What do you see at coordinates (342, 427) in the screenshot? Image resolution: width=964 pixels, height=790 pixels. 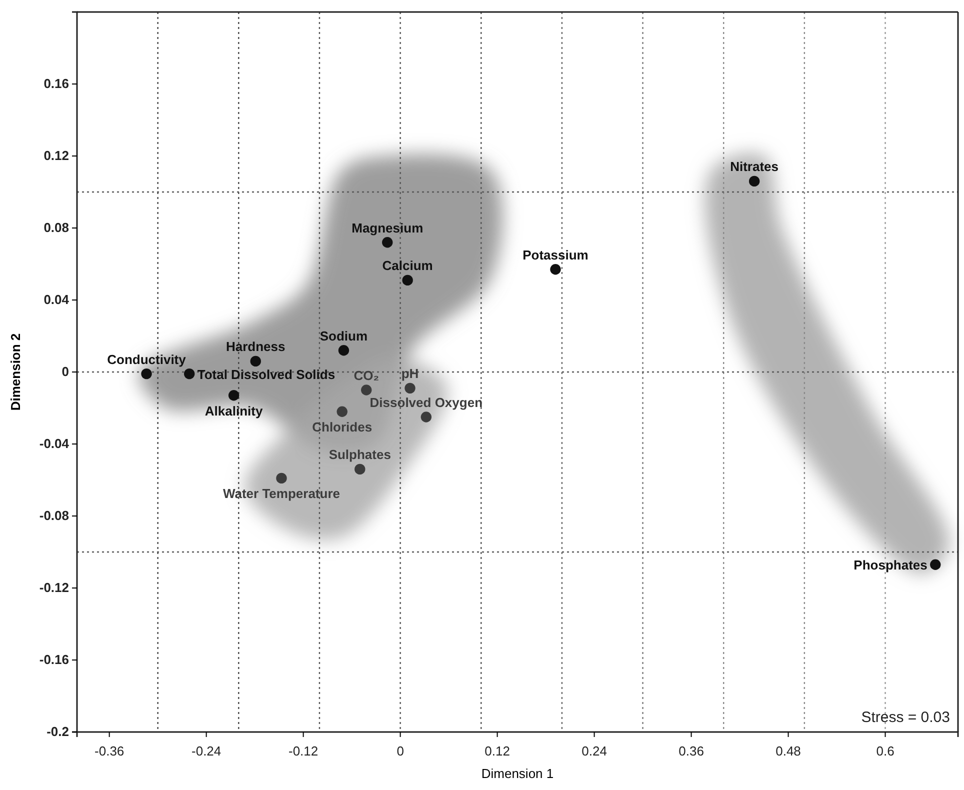 I see `annotation: Chlorides` at bounding box center [342, 427].